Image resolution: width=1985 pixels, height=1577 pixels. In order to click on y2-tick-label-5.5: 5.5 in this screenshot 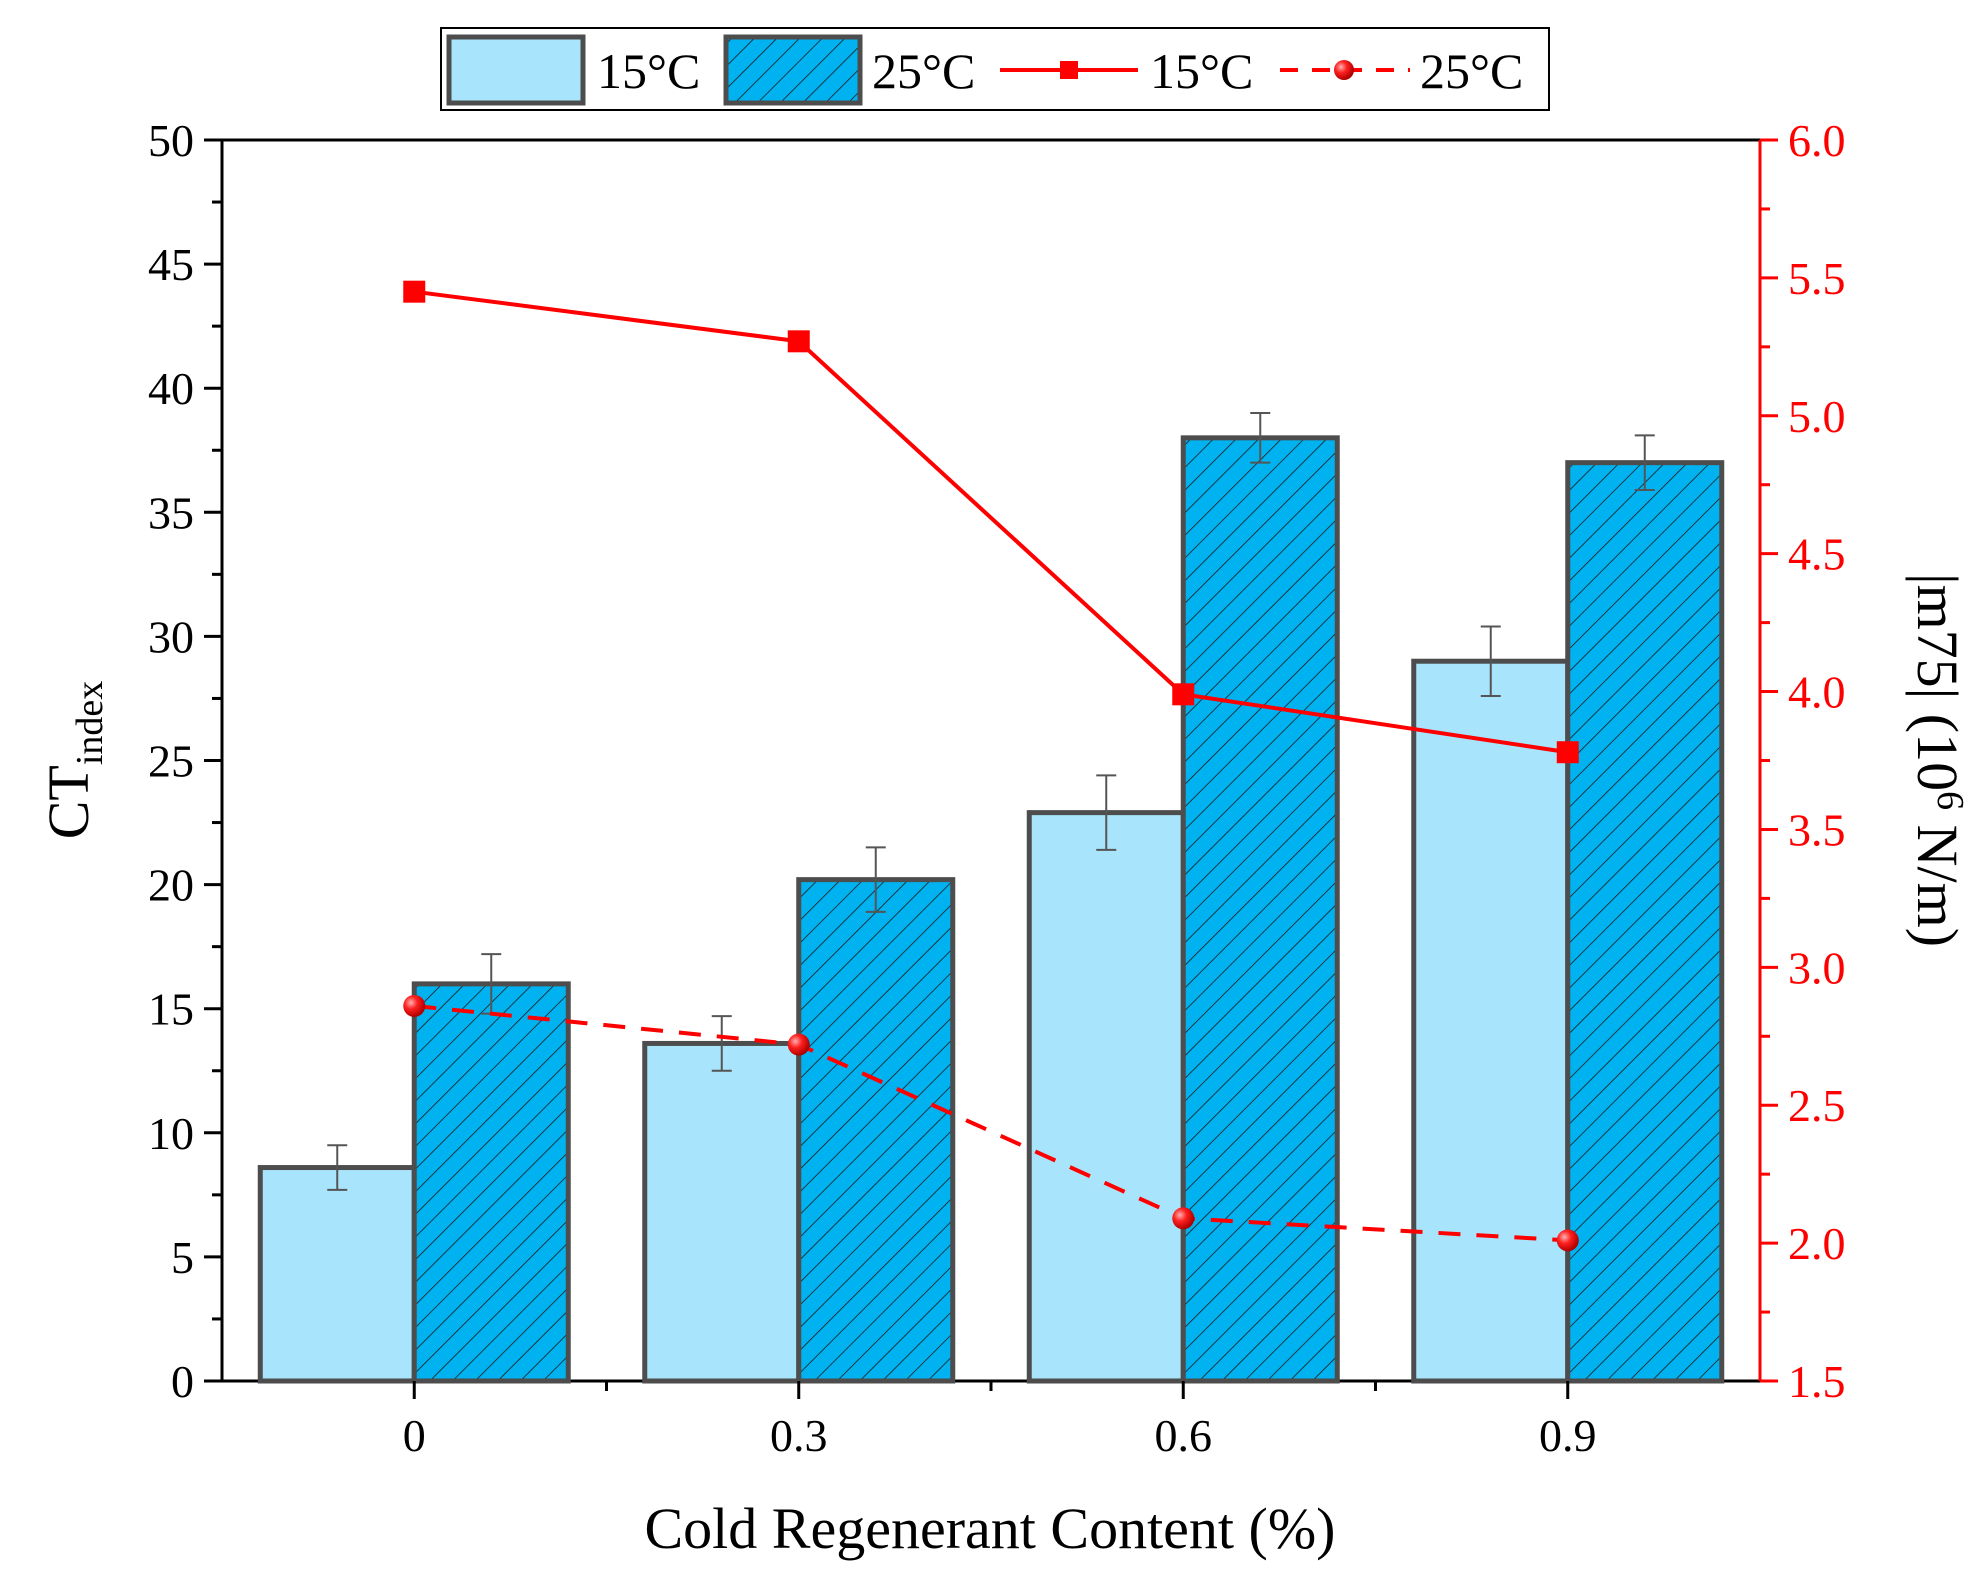, I will do `click(1817, 278)`.